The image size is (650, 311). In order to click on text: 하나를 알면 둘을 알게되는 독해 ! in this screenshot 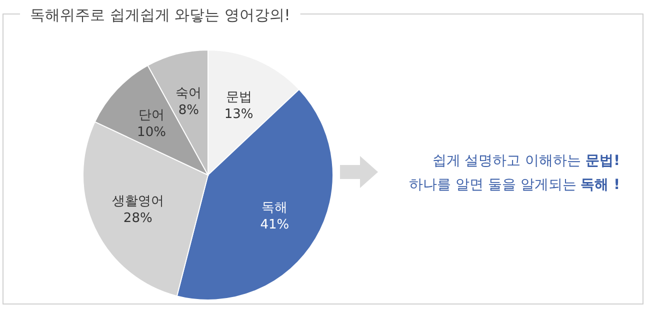, I will do `click(514, 185)`.